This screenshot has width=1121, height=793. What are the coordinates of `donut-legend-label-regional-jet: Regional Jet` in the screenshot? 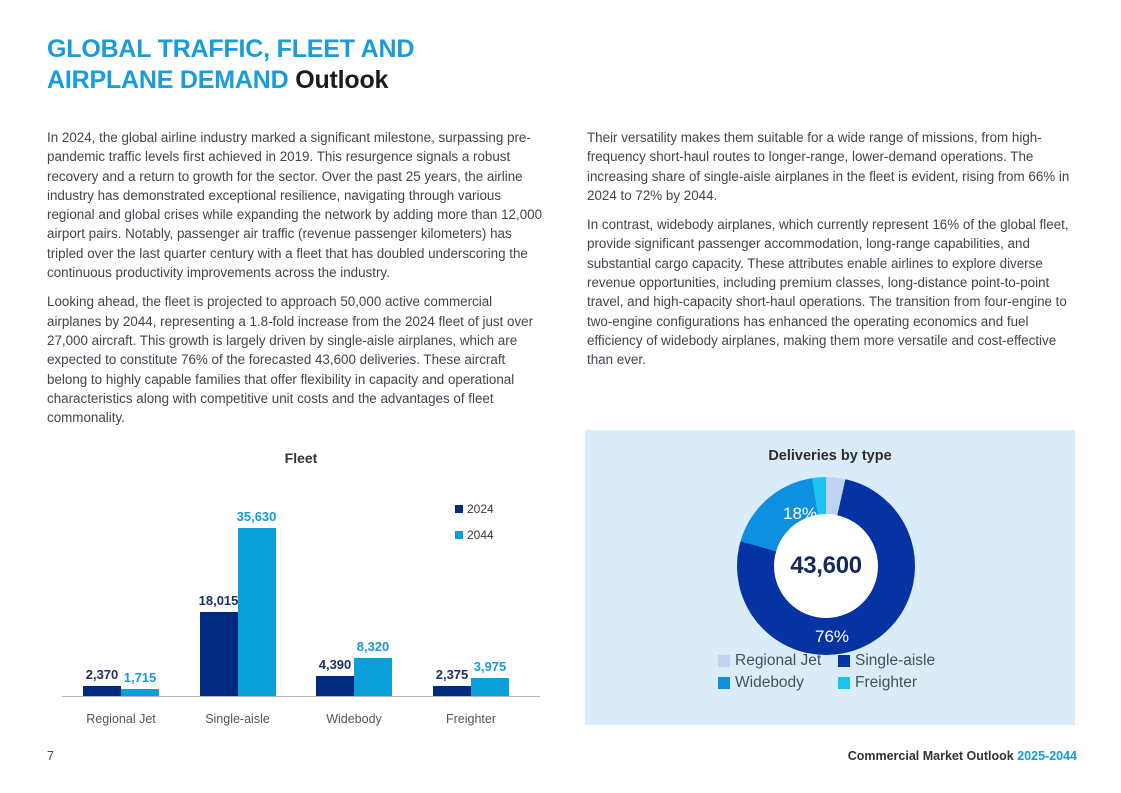 It's located at (778, 660).